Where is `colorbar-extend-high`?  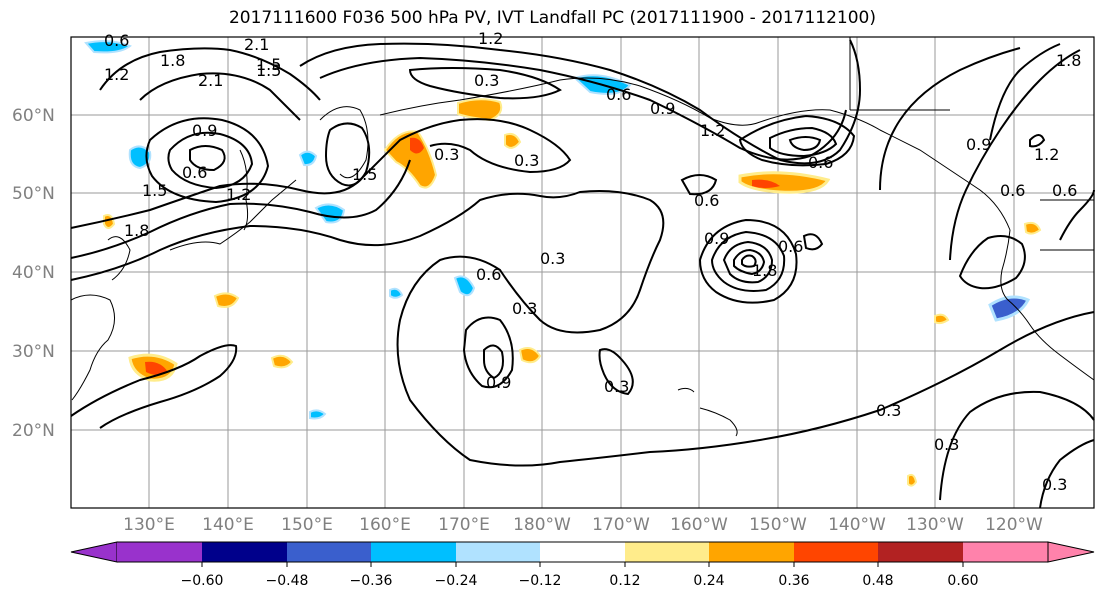
colorbar-extend-high is located at coordinates (1071, 552).